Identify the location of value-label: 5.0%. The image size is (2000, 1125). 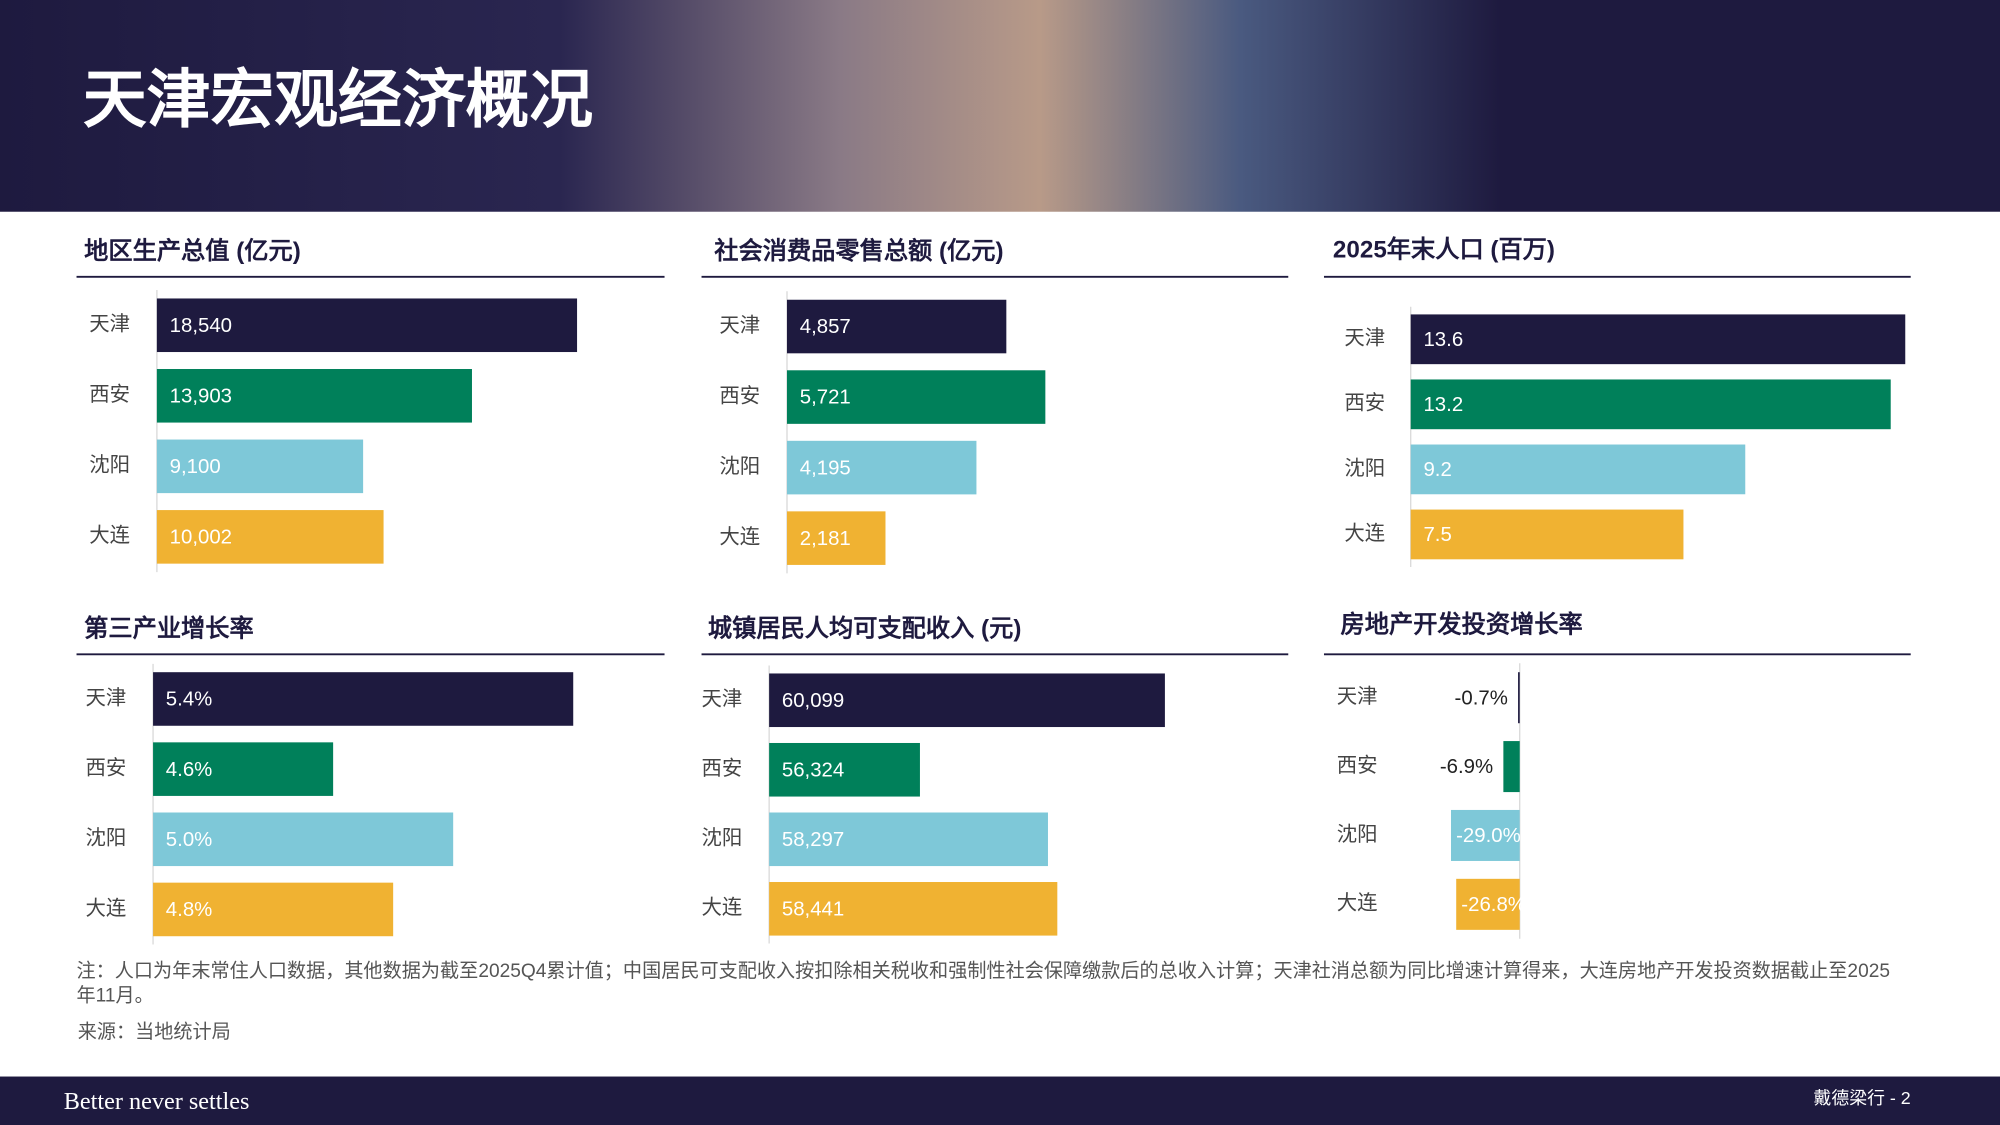
(189, 840).